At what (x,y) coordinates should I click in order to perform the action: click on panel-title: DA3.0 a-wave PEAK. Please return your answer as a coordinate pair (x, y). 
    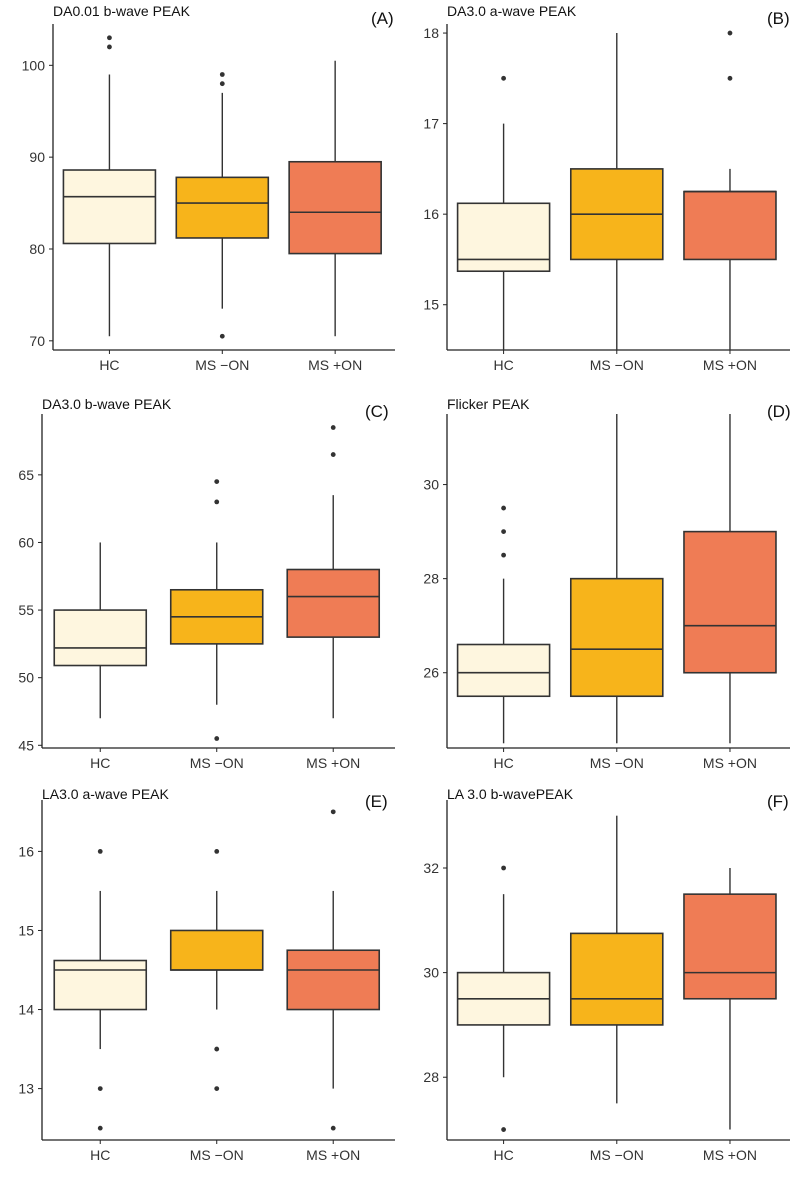
    Looking at the image, I should click on (512, 11).